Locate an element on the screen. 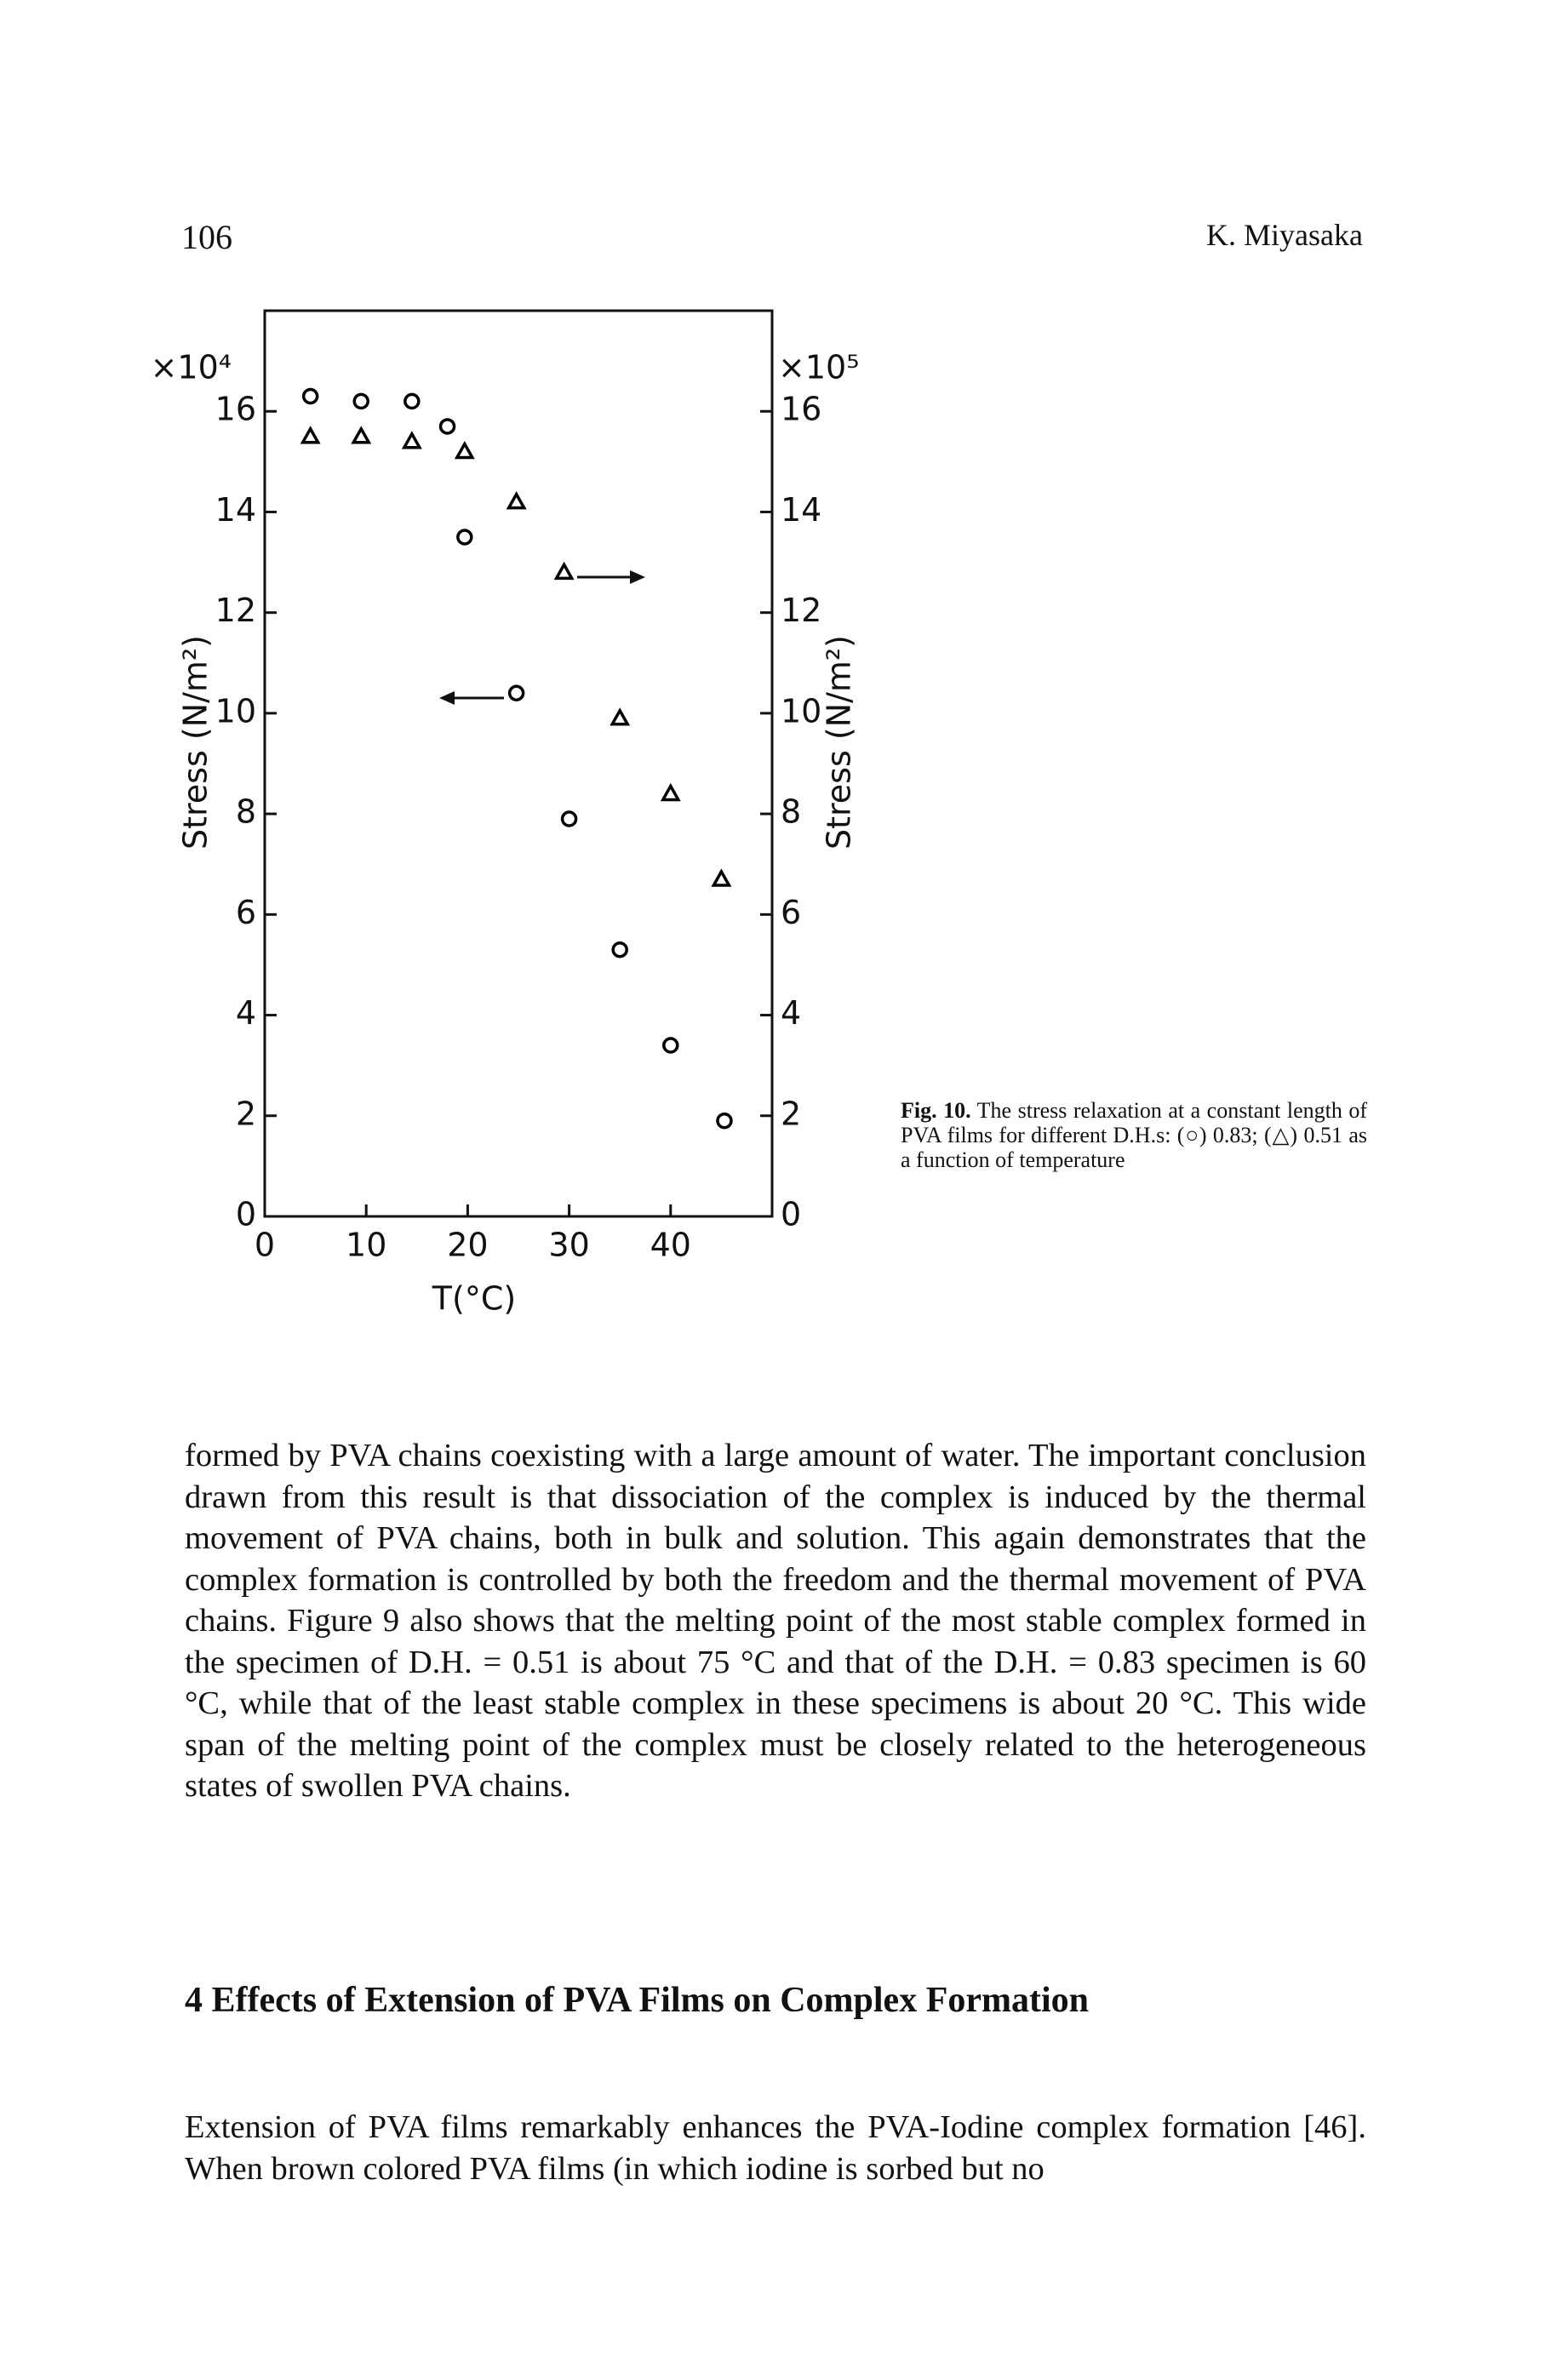 This screenshot has height=2380, width=1551. x-axis-label: T(°C) is located at coordinates (474, 1299).